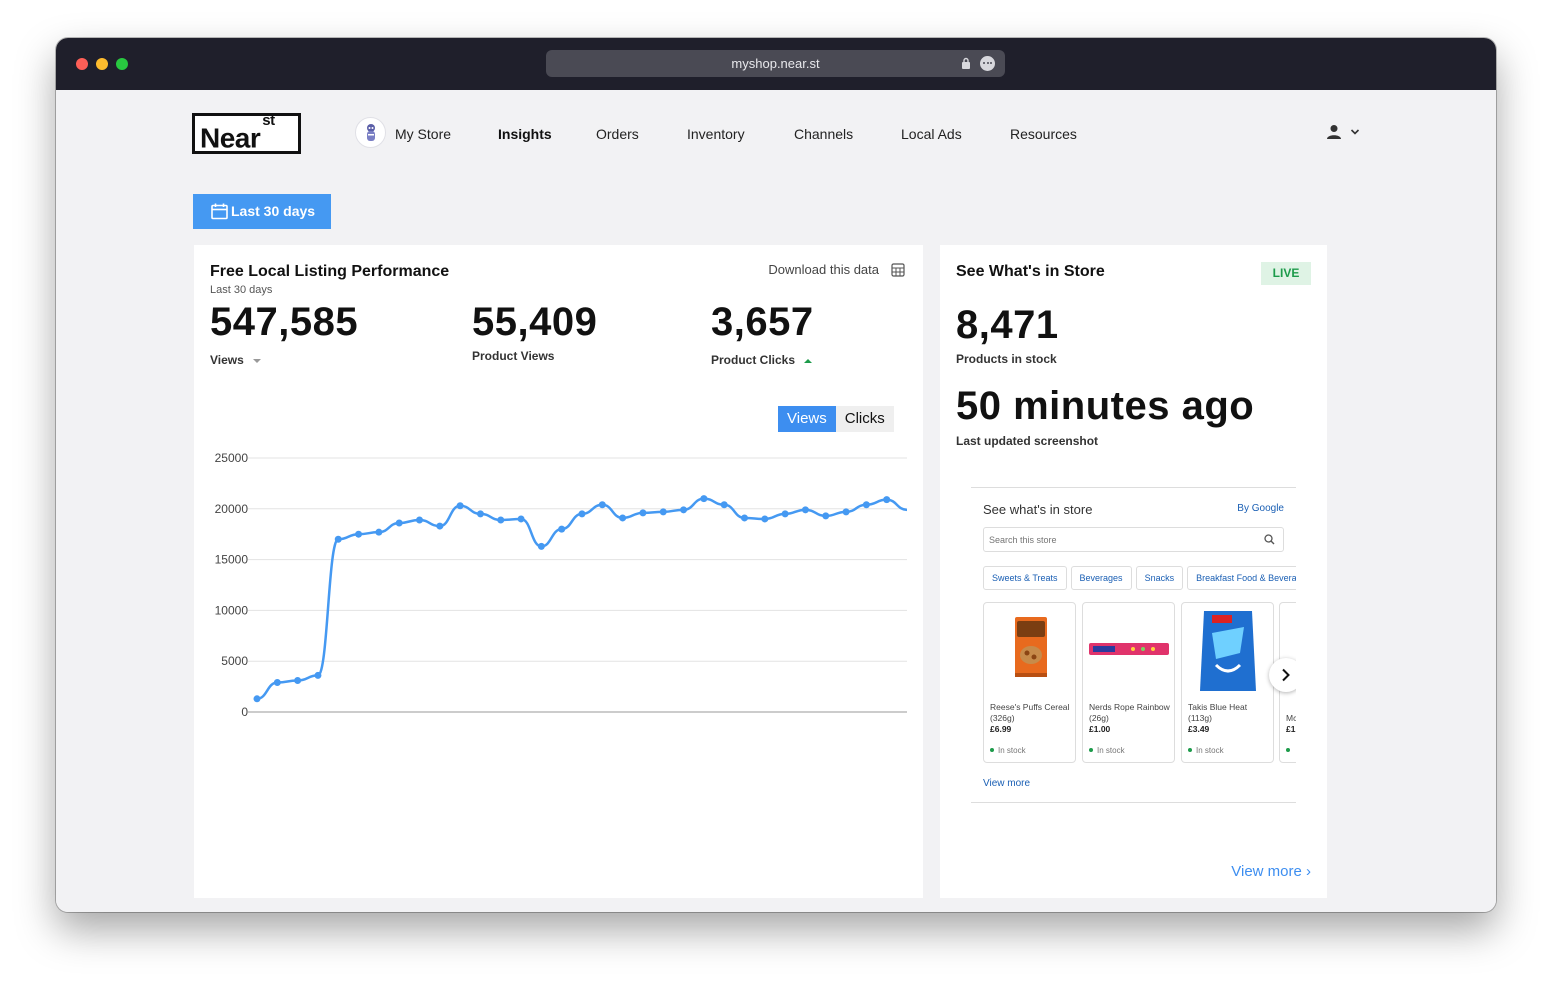  I want to click on nav-local-ads: Local Ads, so click(931, 134).